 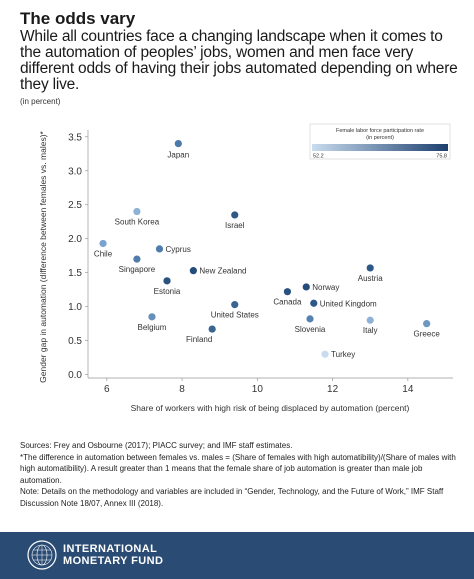 What do you see at coordinates (178, 155) in the screenshot?
I see `point-label-japan: Japan` at bounding box center [178, 155].